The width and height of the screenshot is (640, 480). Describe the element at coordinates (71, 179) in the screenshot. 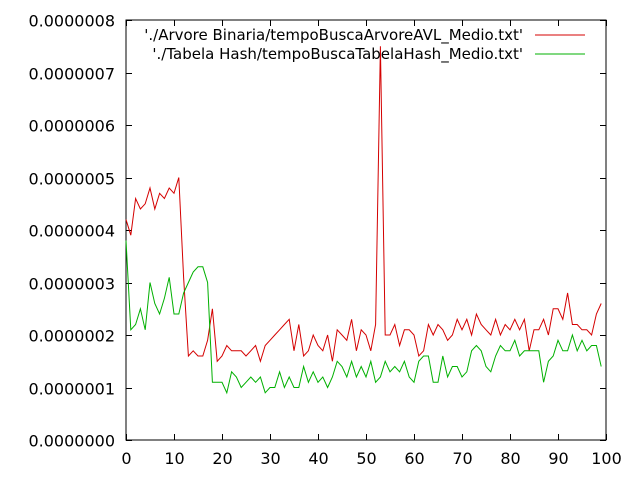

I see `y-tick-label: 0.0000005` at that location.